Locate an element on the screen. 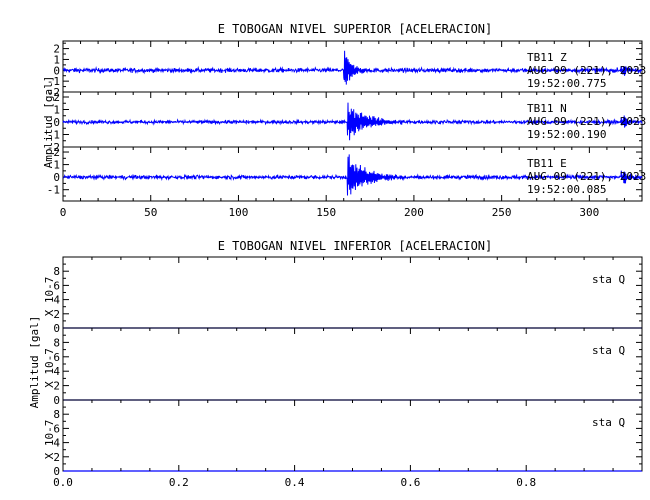 This screenshot has width=650, height=500. x-tick-label: 0 is located at coordinates (63, 212).